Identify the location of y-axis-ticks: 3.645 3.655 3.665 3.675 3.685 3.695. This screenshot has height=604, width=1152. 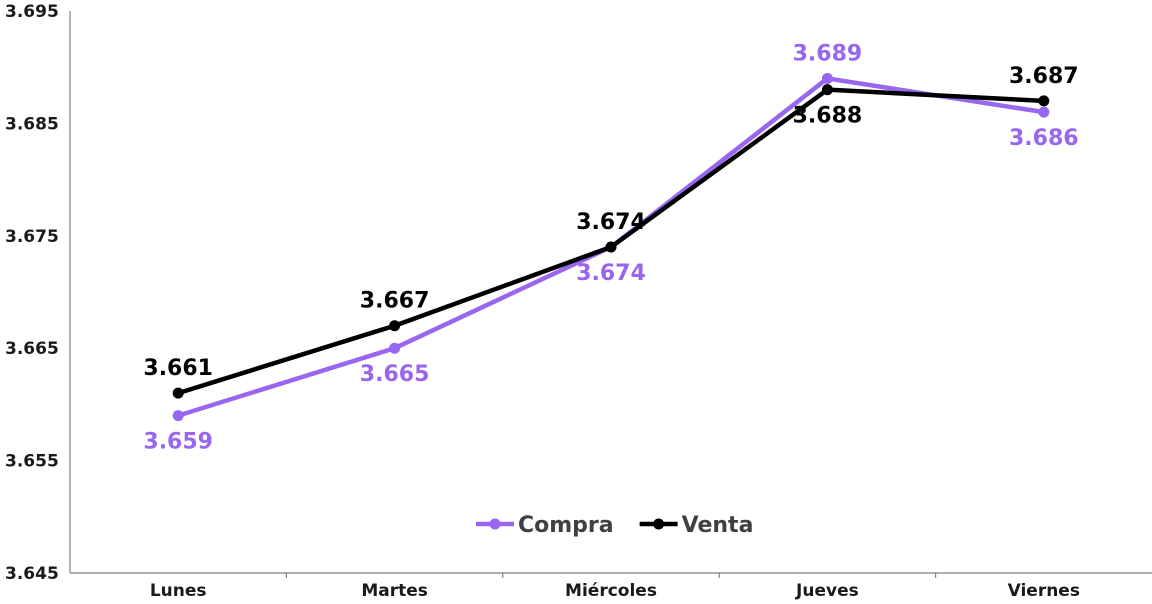
(32, 293).